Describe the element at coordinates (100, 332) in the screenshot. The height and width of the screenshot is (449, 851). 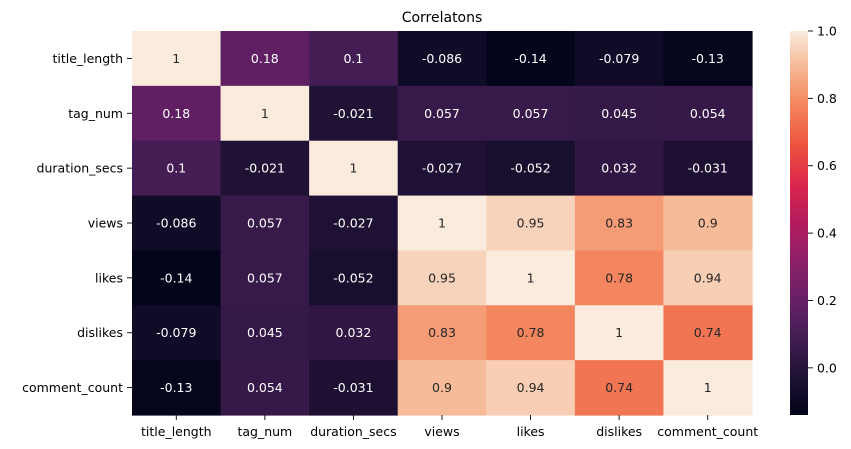
I see `y-tick-label: dislikes` at that location.